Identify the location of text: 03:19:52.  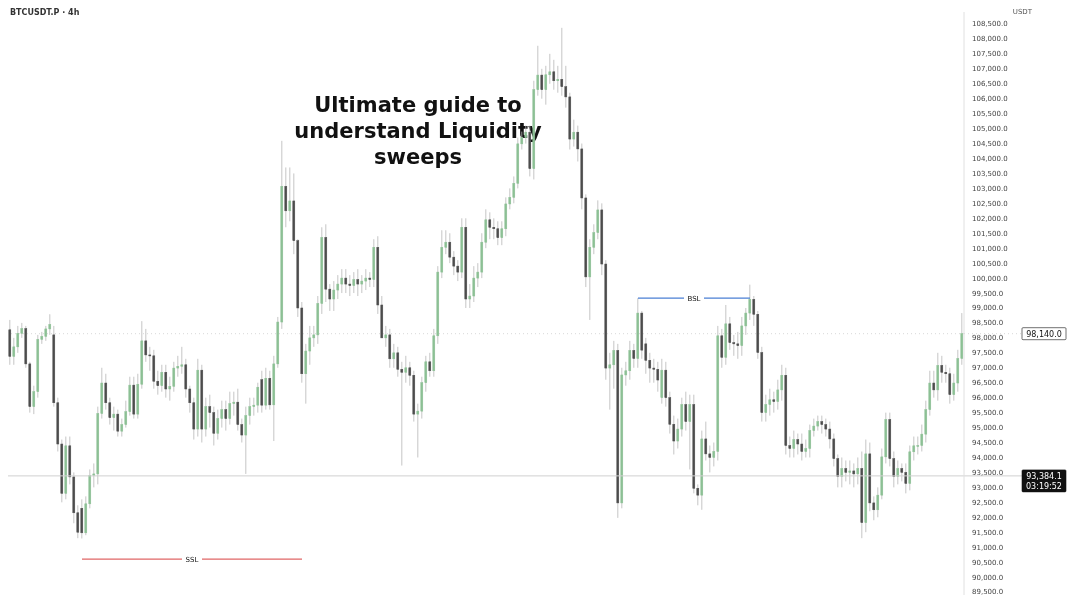
(1044, 486).